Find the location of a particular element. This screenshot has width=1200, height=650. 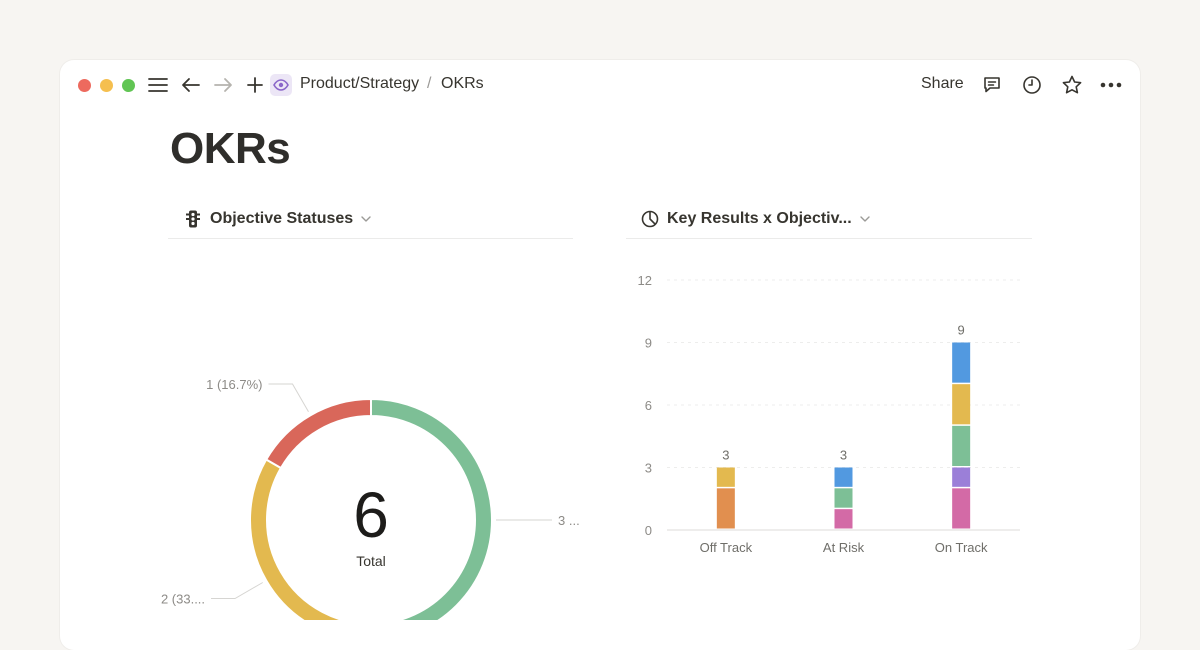

x-category-label: Off Track is located at coordinates (726, 547).